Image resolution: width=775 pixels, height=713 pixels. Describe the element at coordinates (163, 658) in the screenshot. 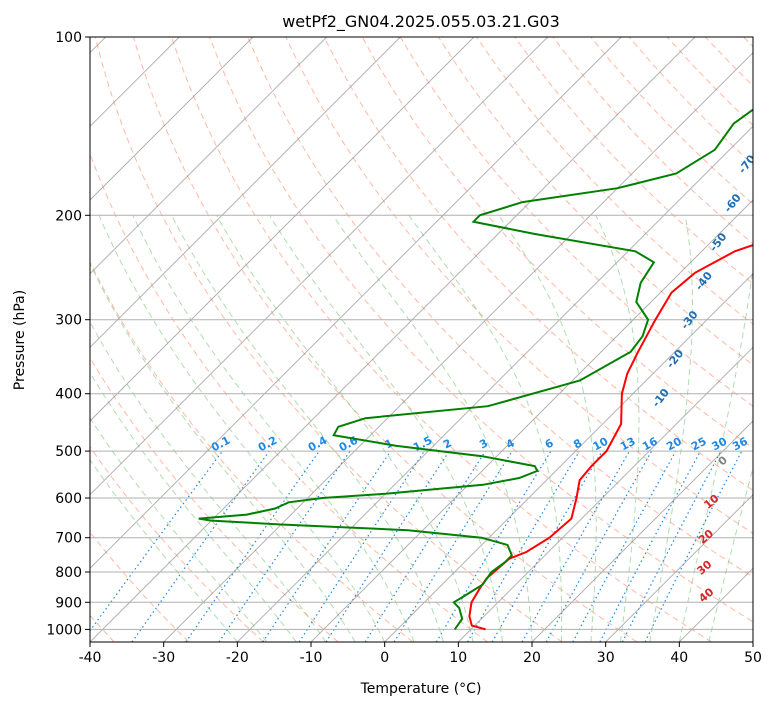

I see `x-tick-label: -30` at that location.